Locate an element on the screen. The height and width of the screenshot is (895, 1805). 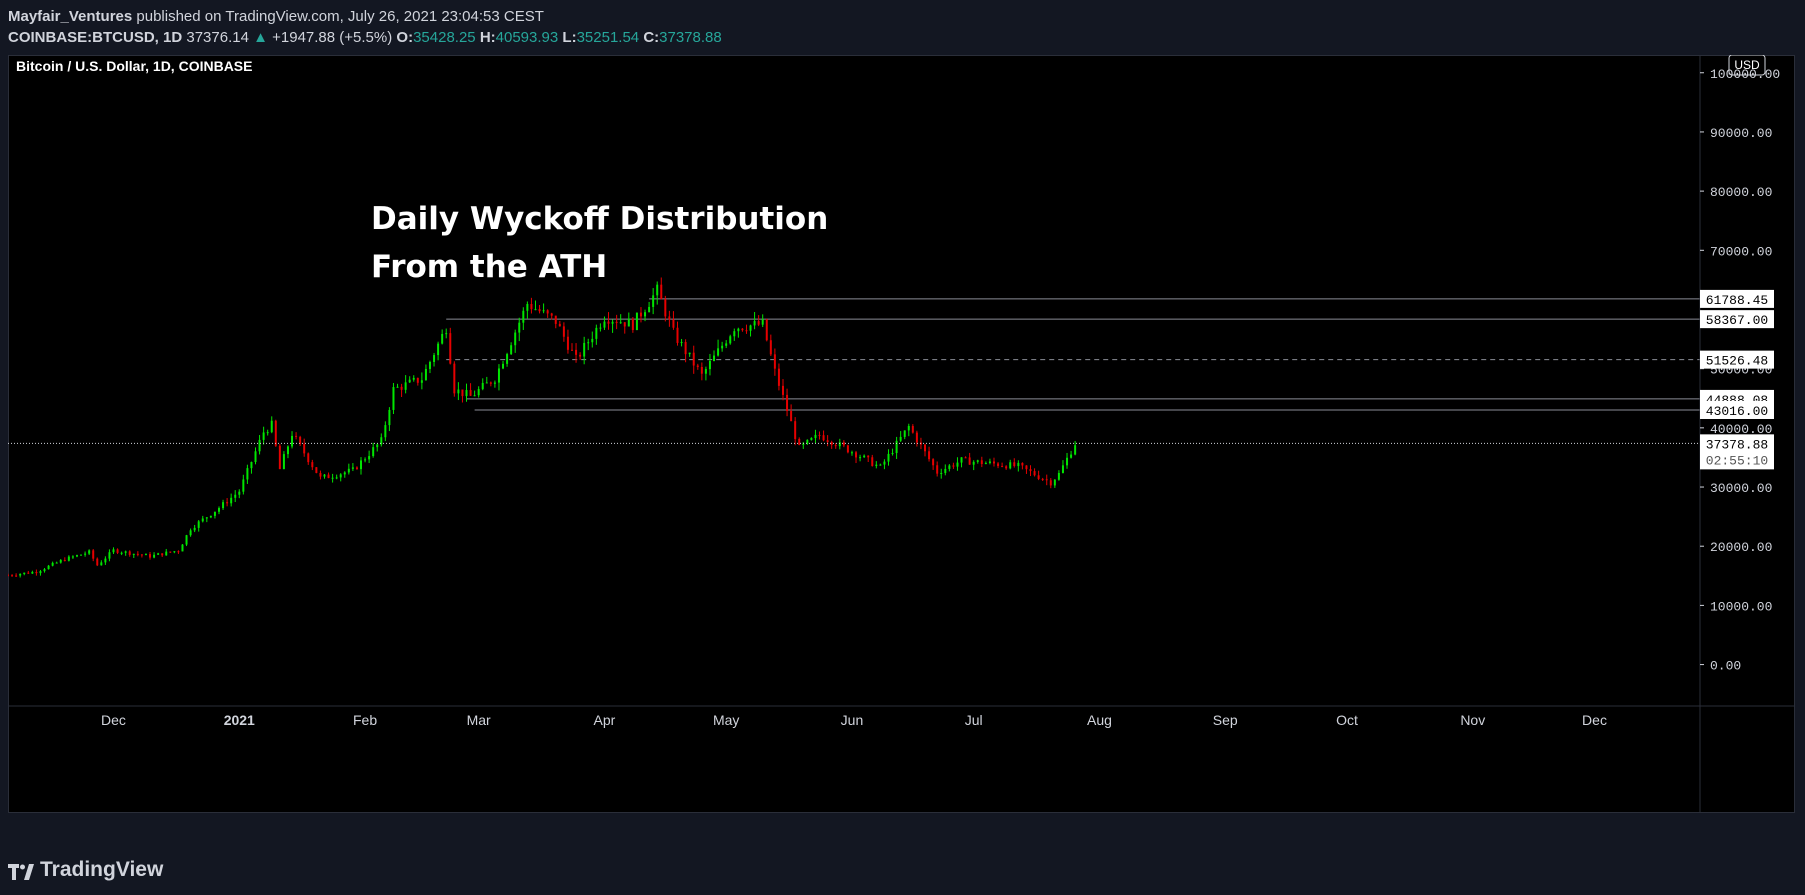
horizontal-levels is located at coordinates (1073, 354).